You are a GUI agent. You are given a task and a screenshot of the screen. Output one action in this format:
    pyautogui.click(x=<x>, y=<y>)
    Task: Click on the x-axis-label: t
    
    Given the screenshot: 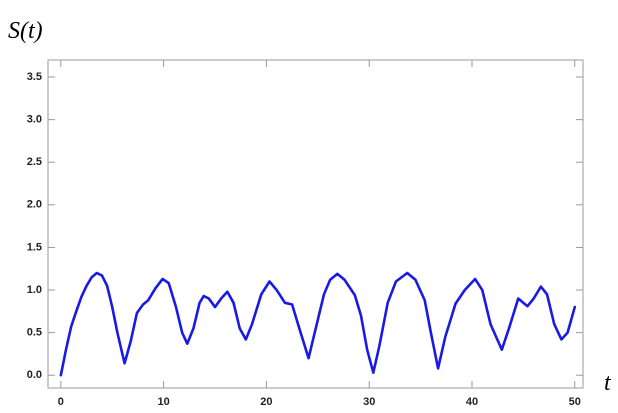 What is the action you would take?
    pyautogui.click(x=608, y=383)
    